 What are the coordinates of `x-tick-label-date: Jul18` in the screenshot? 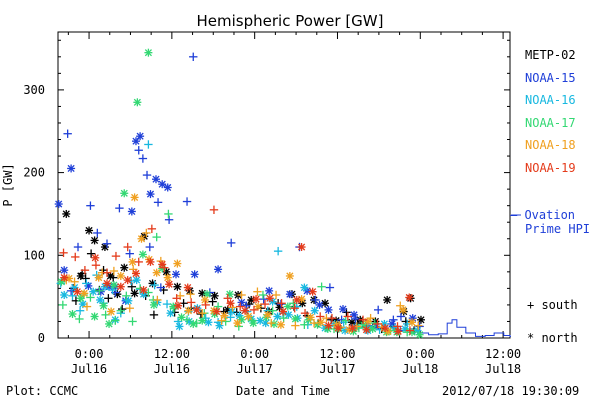 It's located at (503, 369).